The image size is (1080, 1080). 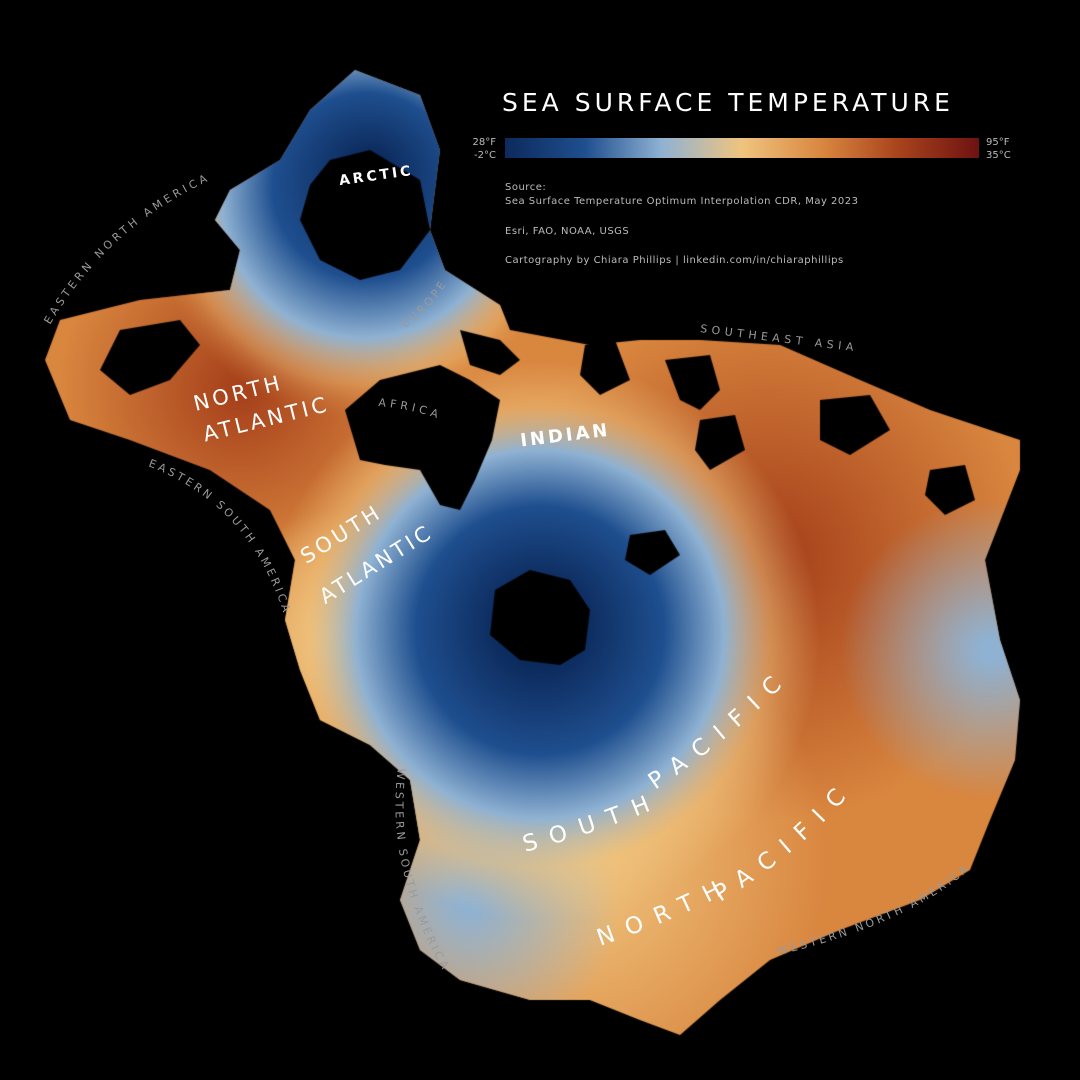 I want to click on legend-color-bar, so click(x=742, y=148).